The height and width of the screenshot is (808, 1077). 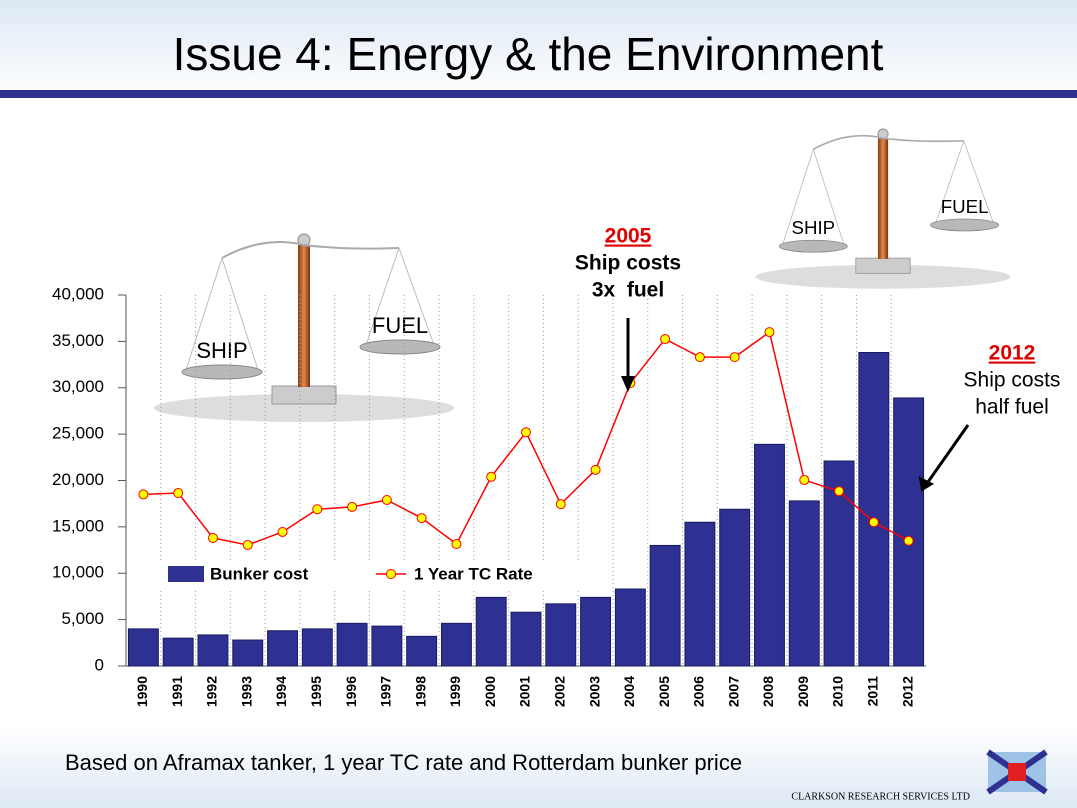 What do you see at coordinates (768, 691) in the screenshot?
I see `x-tick-label: 2008` at bounding box center [768, 691].